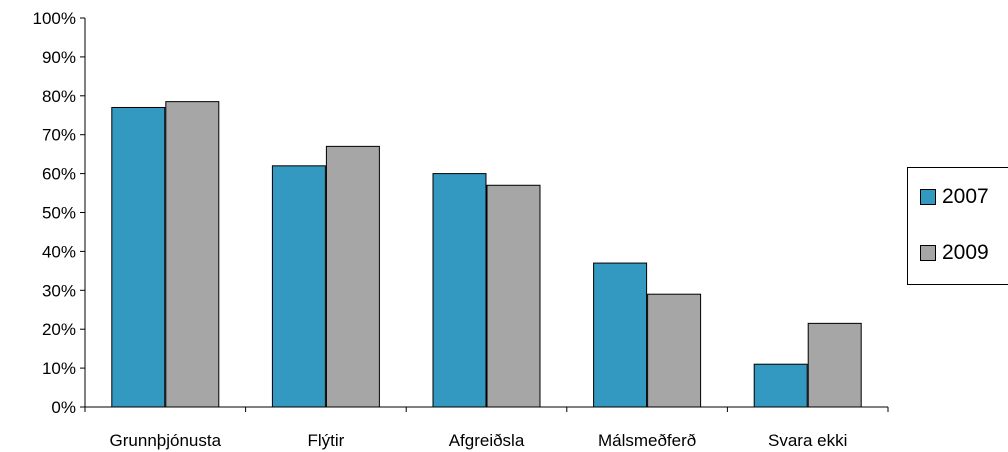  What do you see at coordinates (928, 253) in the screenshot?
I see `legend-swatch-2009` at bounding box center [928, 253].